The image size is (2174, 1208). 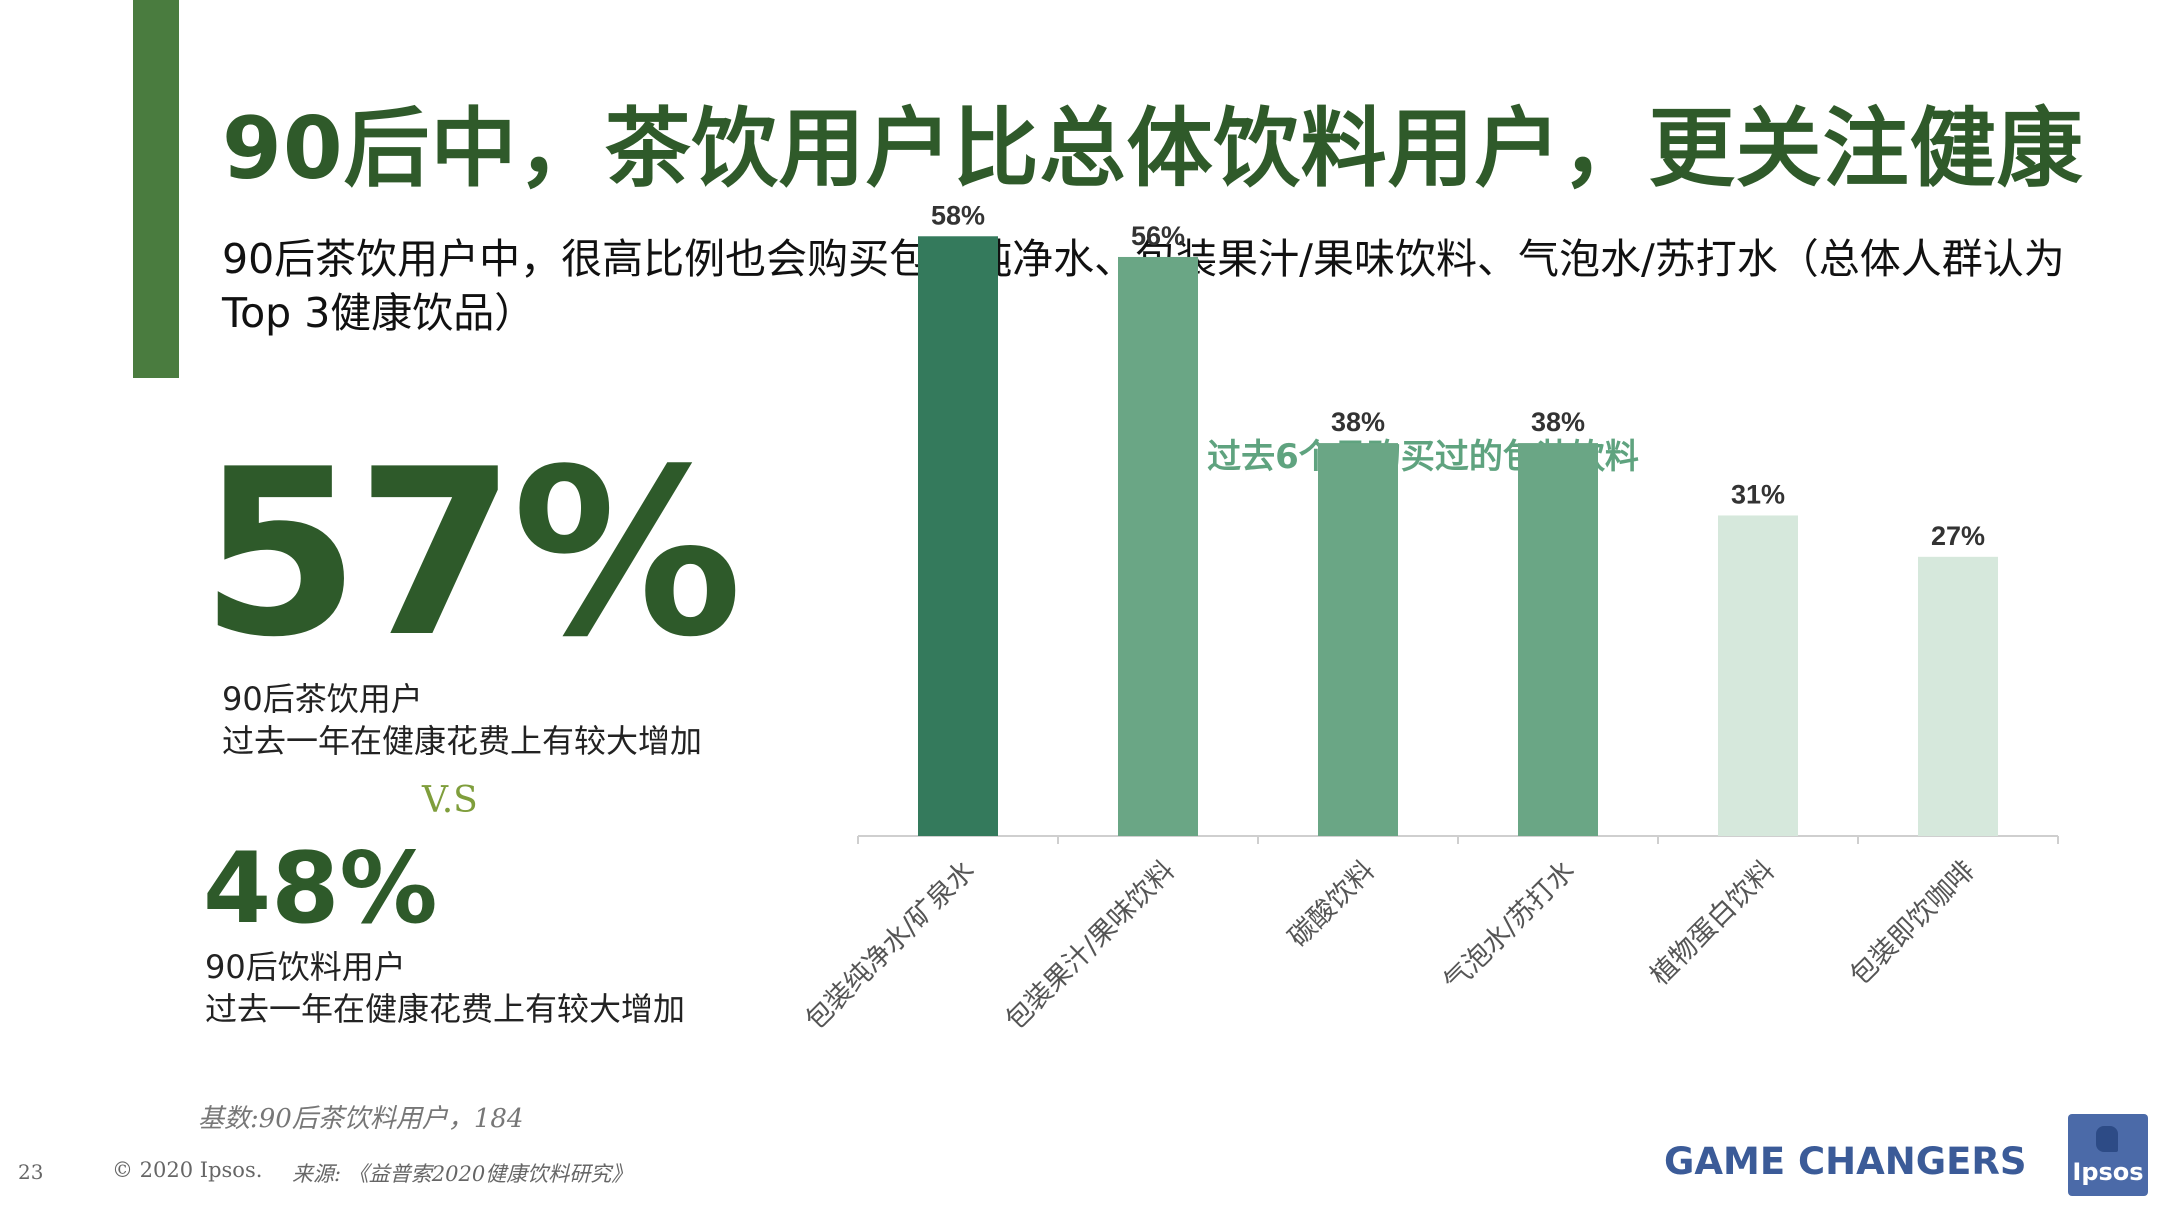 What do you see at coordinates (1153, 149) in the screenshot?
I see `page-title: 90后中，茶饮用户比总体饮料用户，更关注健康` at bounding box center [1153, 149].